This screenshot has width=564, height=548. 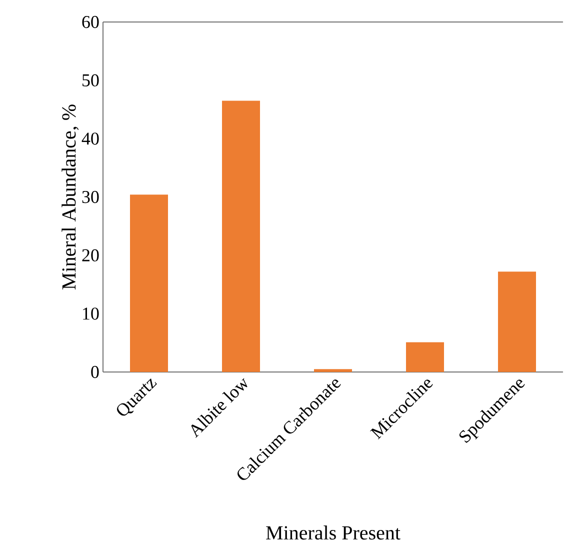 What do you see at coordinates (91, 314) in the screenshot?
I see `y-tick-label: 10` at bounding box center [91, 314].